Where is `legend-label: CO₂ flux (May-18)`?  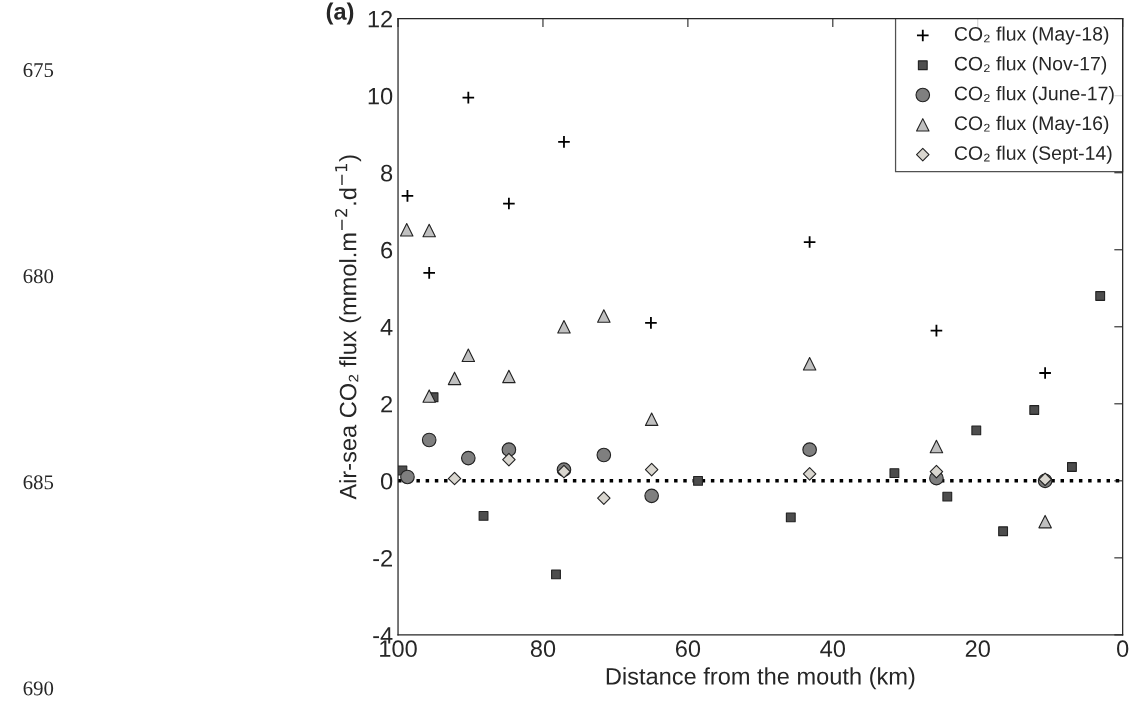 legend-label: CO₂ flux (May-18) is located at coordinates (1031, 35).